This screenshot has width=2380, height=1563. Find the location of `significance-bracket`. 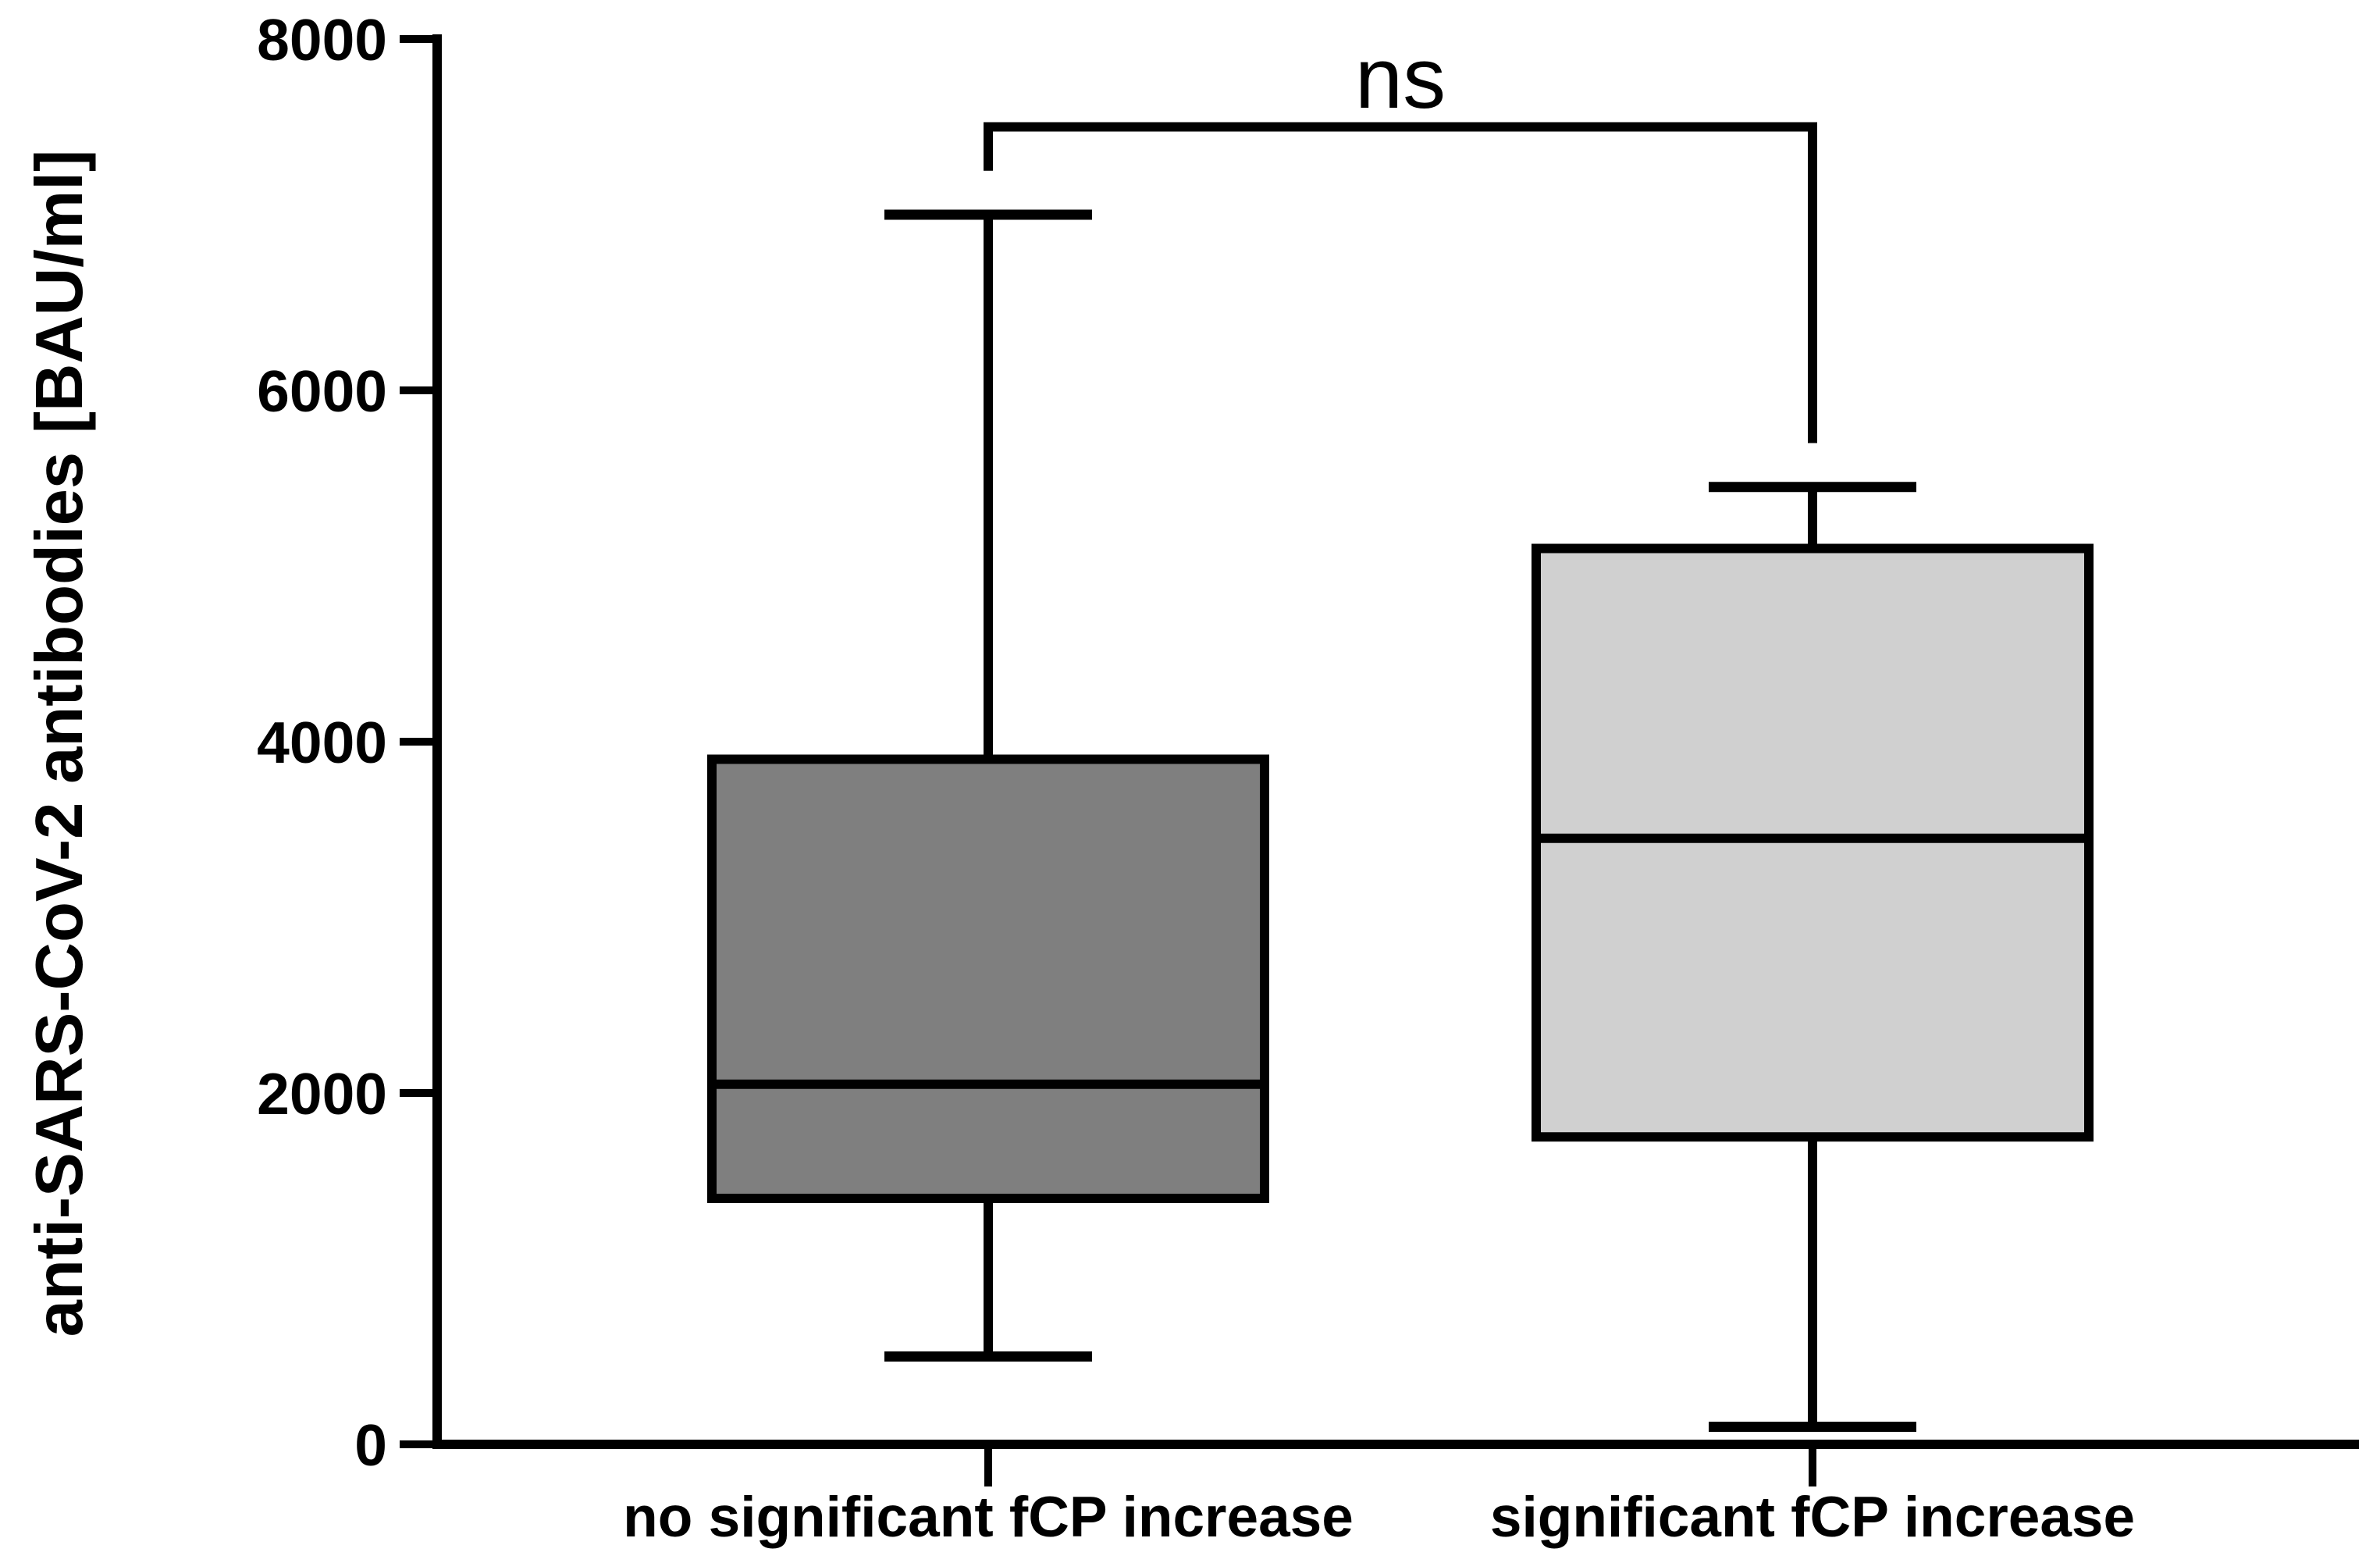

significance-bracket is located at coordinates (1400, 282).